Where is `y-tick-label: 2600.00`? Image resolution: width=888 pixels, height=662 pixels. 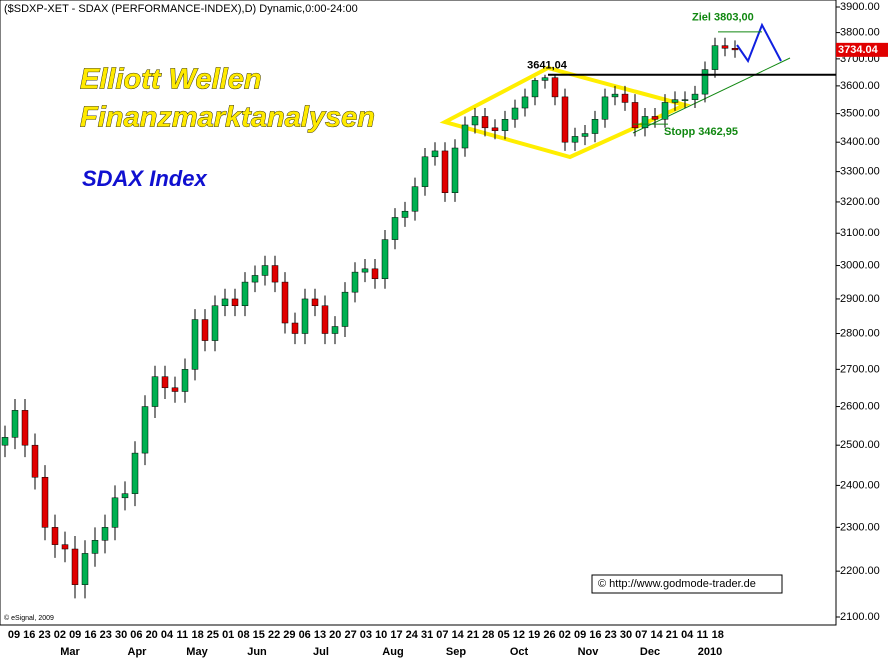
y-tick-label: 2600.00 is located at coordinates (860, 406).